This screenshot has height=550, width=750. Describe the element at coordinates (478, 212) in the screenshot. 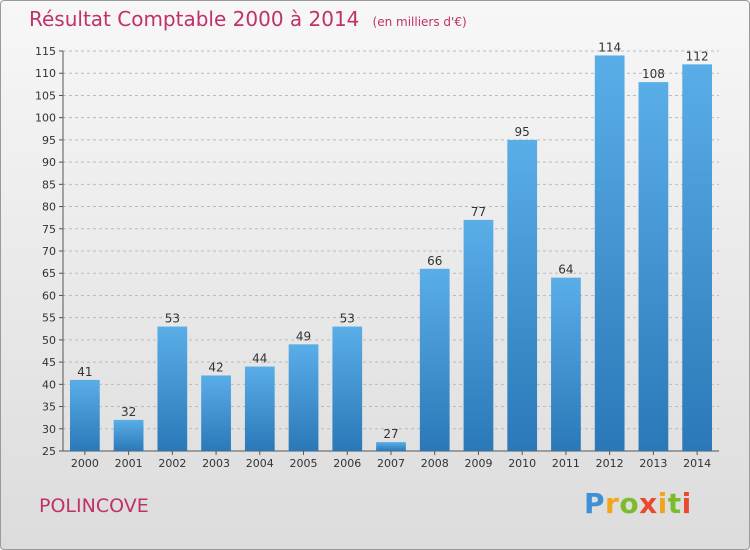

I see `data-label: 77` at that location.